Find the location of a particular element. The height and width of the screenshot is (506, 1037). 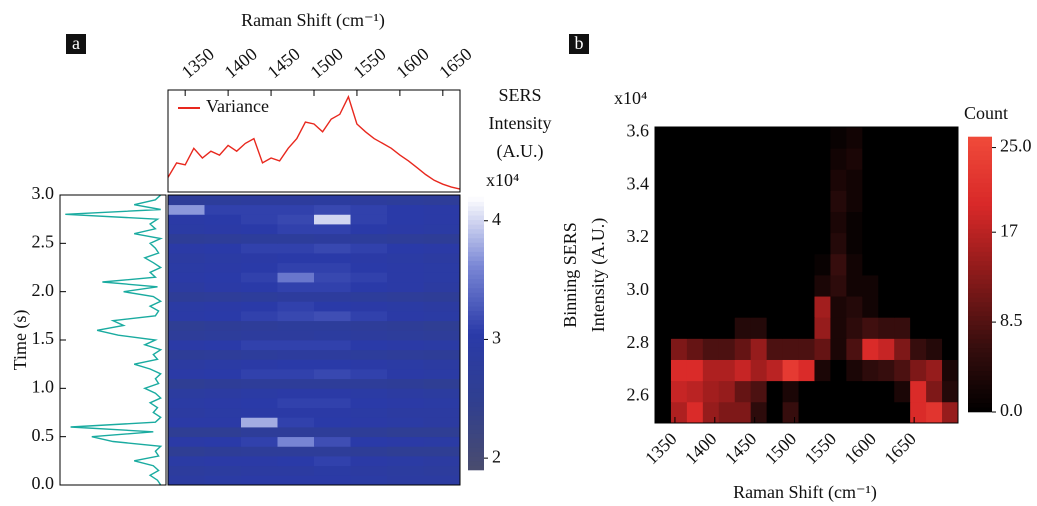

y-tick-label: 0.0 is located at coordinates (43, 483).